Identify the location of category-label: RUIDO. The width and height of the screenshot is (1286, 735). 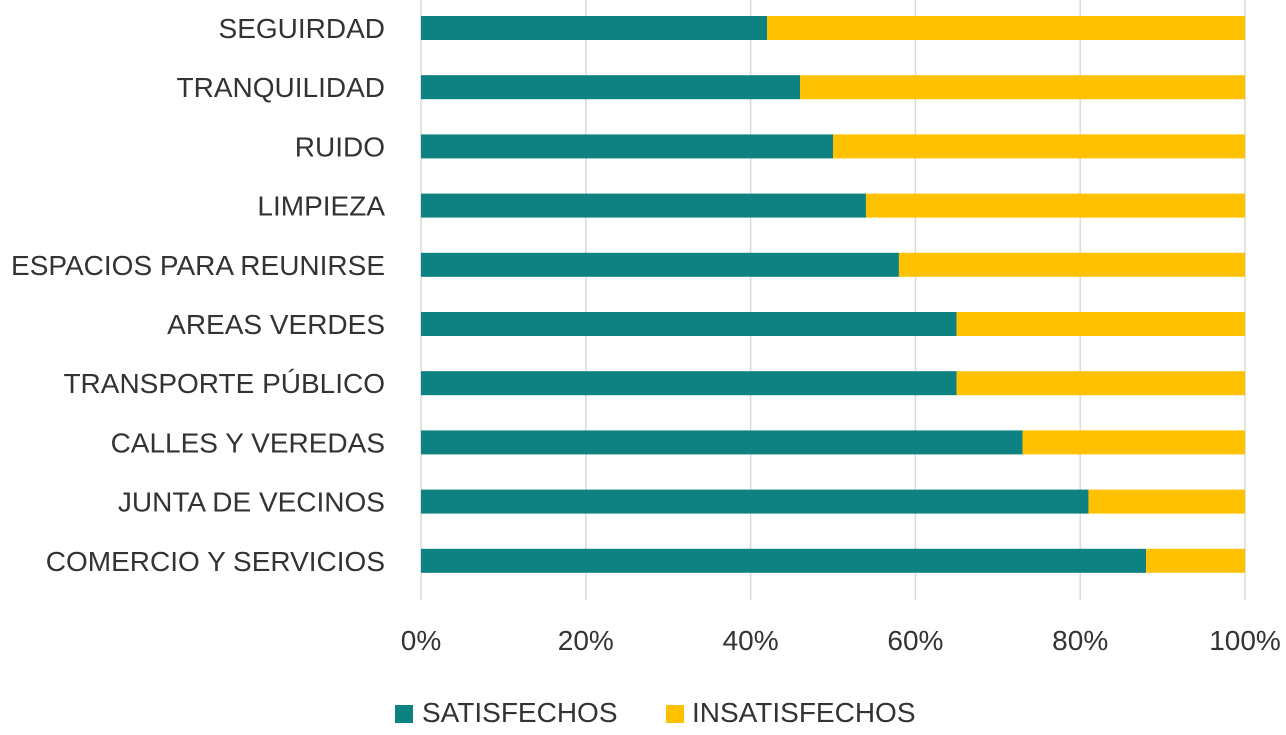
(340, 146).